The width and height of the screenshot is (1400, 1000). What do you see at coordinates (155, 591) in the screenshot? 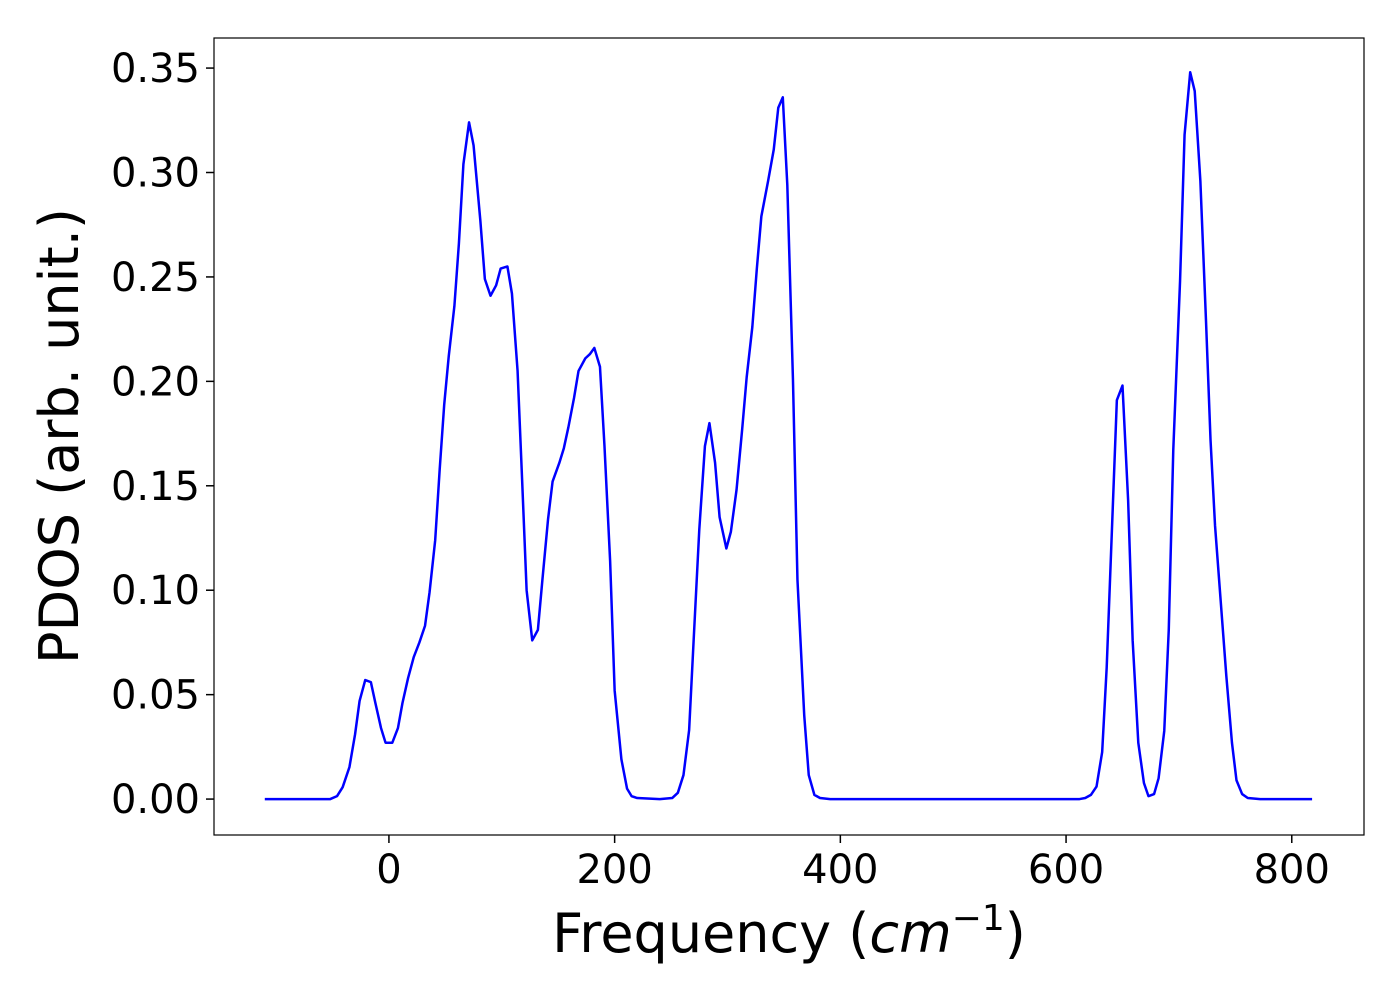
I see `y-tick-label: 0.10` at bounding box center [155, 591].